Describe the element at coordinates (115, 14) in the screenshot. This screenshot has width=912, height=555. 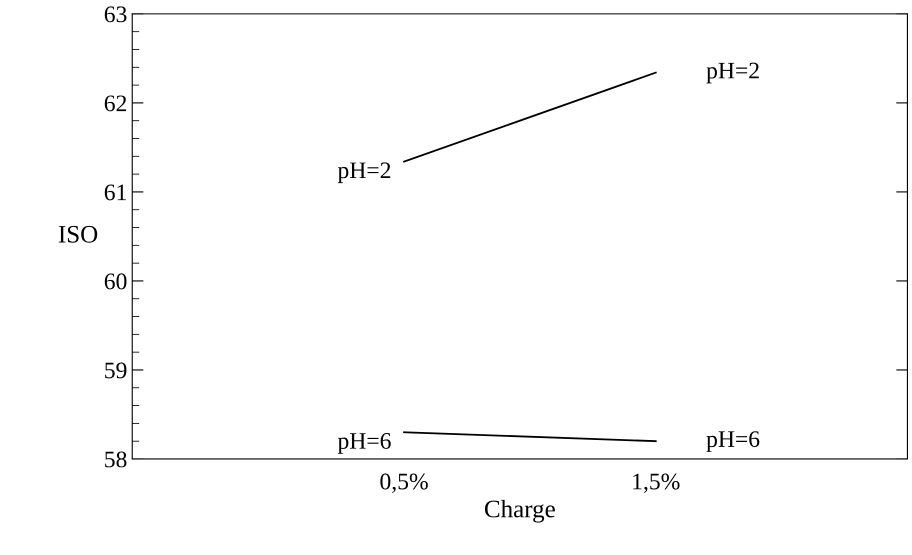
I see `y-tick-label: 63` at that location.